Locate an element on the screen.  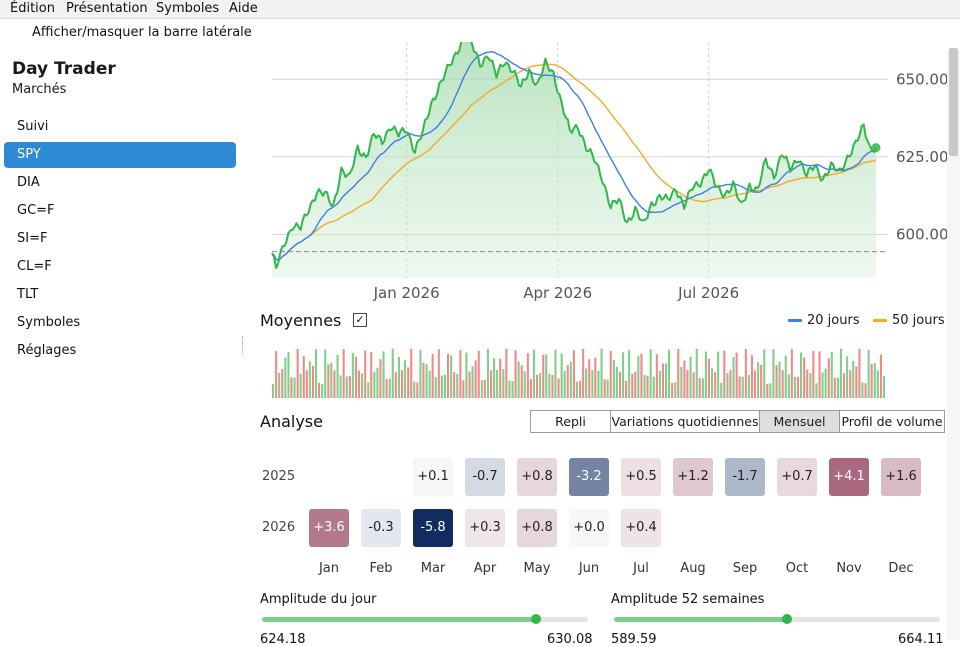
month-label: Nov is located at coordinates (849, 568).